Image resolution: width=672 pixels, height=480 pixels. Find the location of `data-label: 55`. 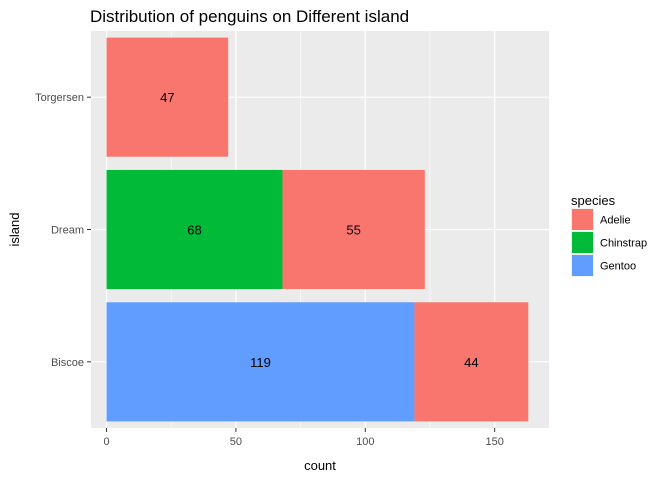

data-label: 55 is located at coordinates (353, 230).